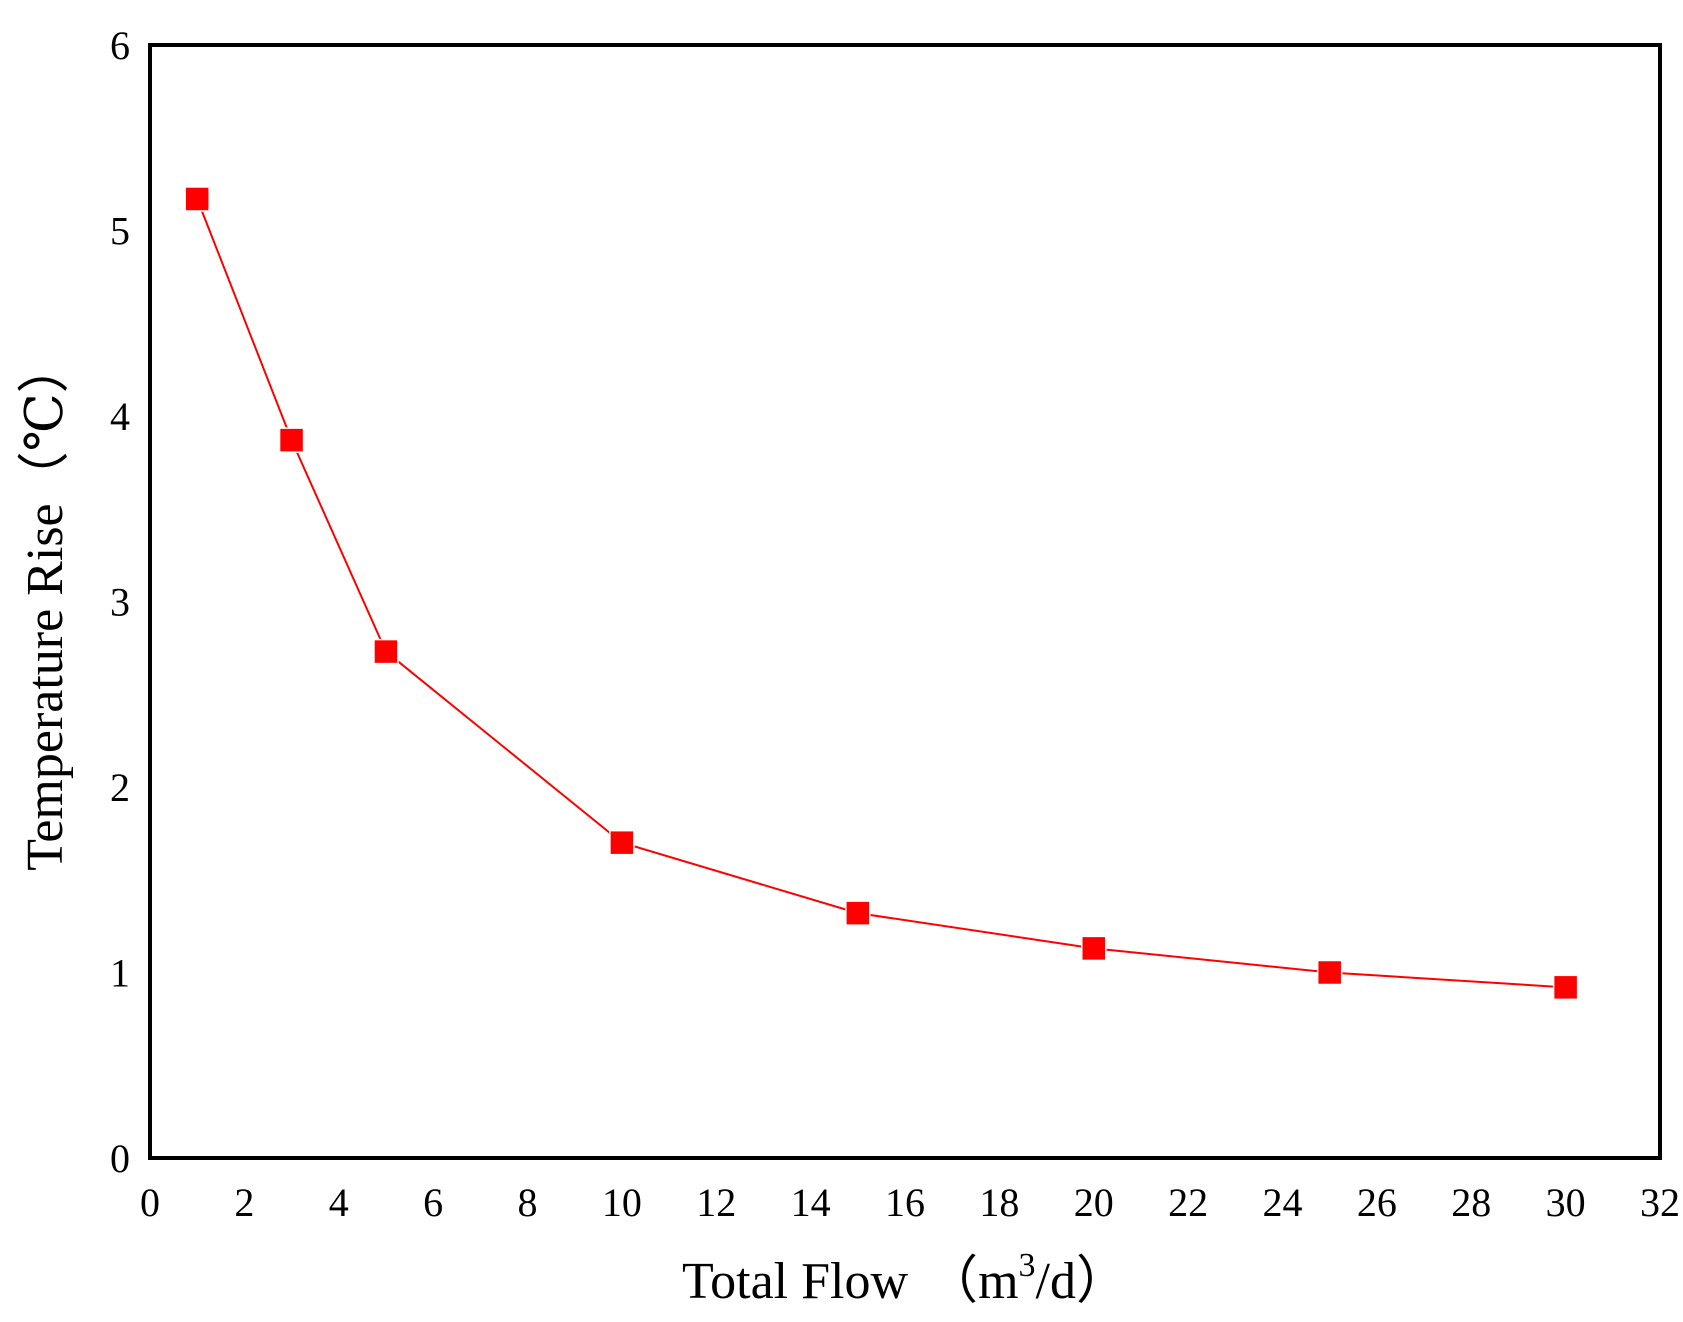  I want to click on y-tick-label: 1, so click(120, 973).